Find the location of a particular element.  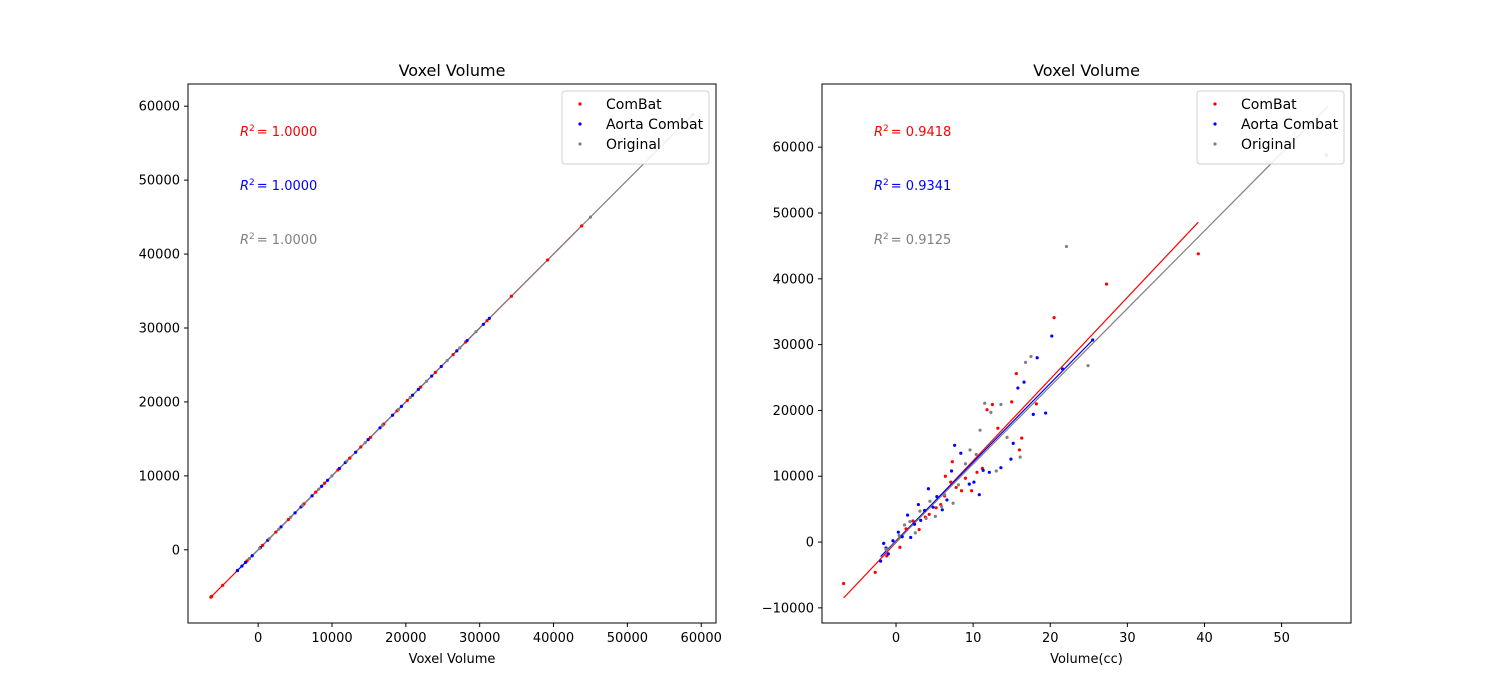

y-tick-label: 60000 is located at coordinates (159, 107).